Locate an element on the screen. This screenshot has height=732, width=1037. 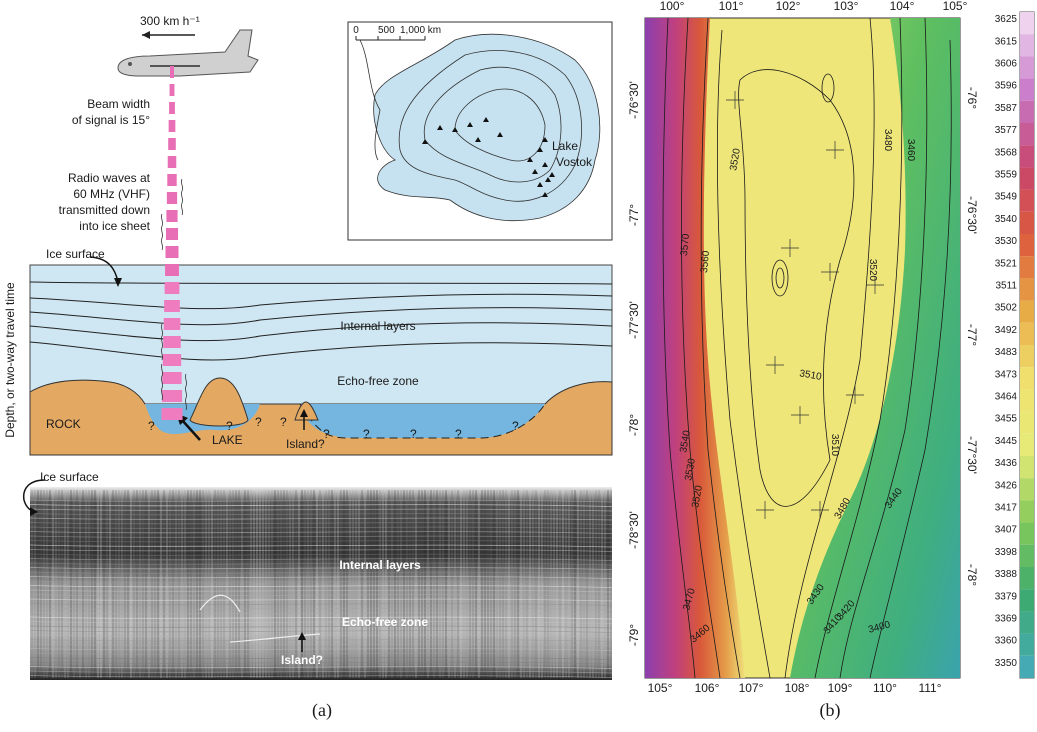
internal-layers-label: Internal layers is located at coordinates (377, 326).